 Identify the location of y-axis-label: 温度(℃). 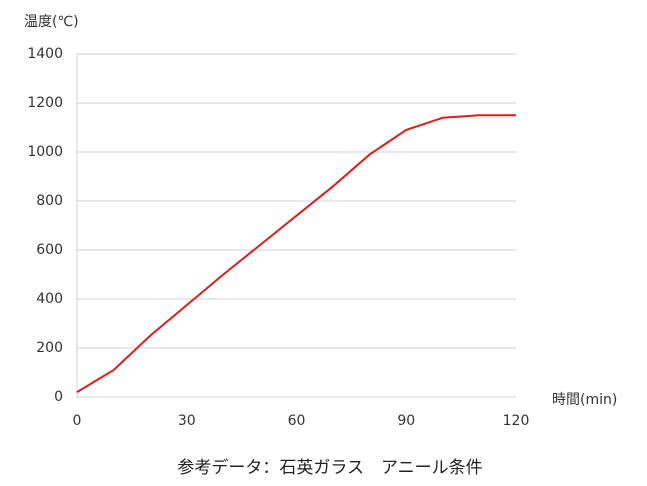
(51, 22).